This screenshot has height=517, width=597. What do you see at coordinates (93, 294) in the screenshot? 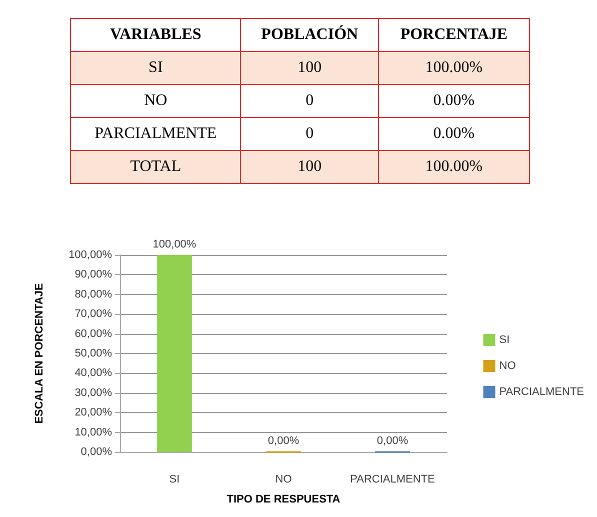
I see `y-tick-label: 80,00%` at bounding box center [93, 294].